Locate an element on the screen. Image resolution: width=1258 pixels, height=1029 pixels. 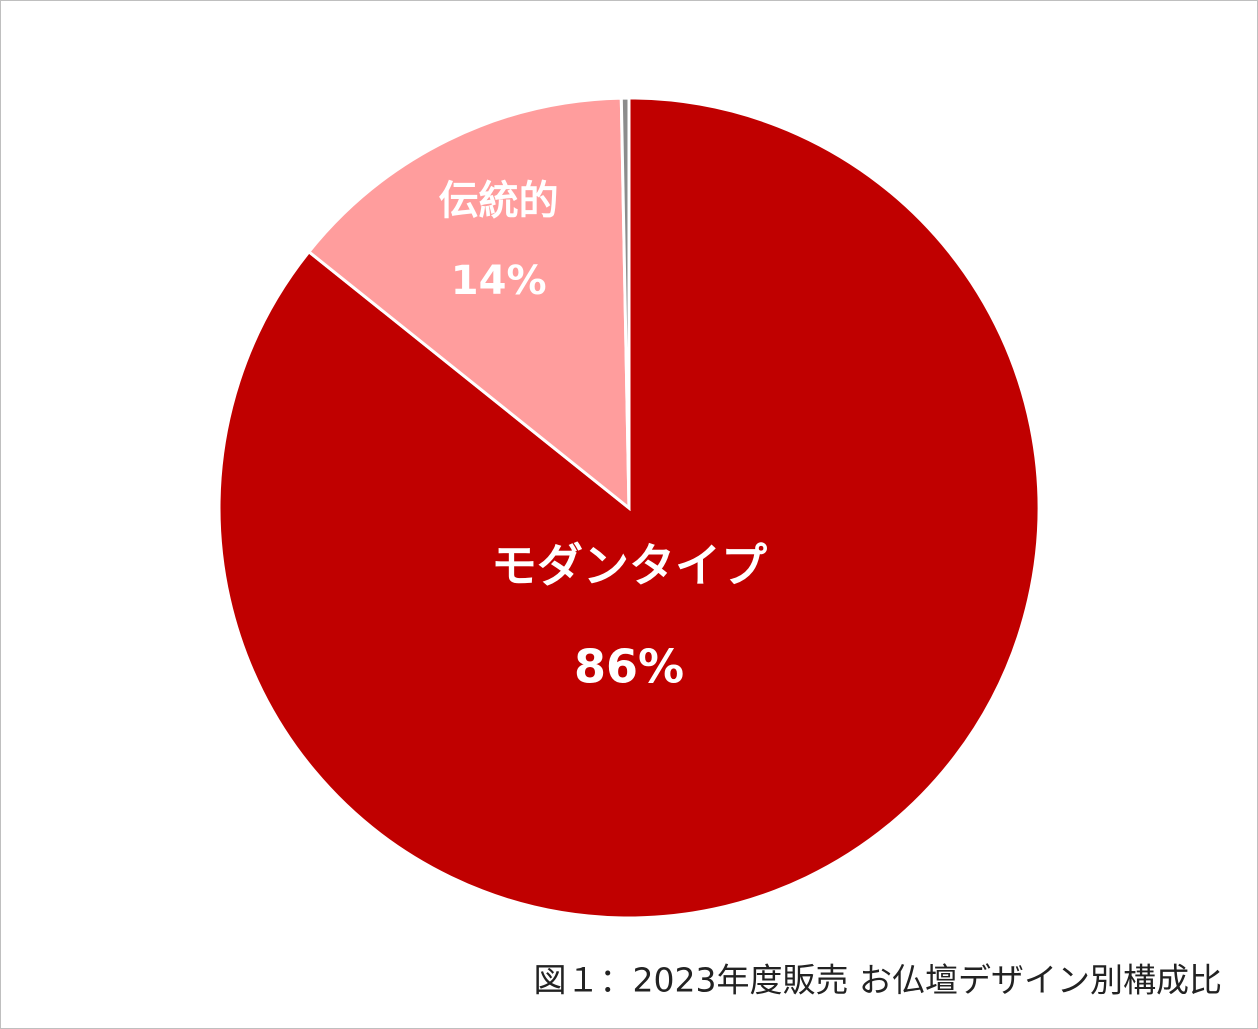
slice-category-label: モダンタイプ is located at coordinates (629, 566).